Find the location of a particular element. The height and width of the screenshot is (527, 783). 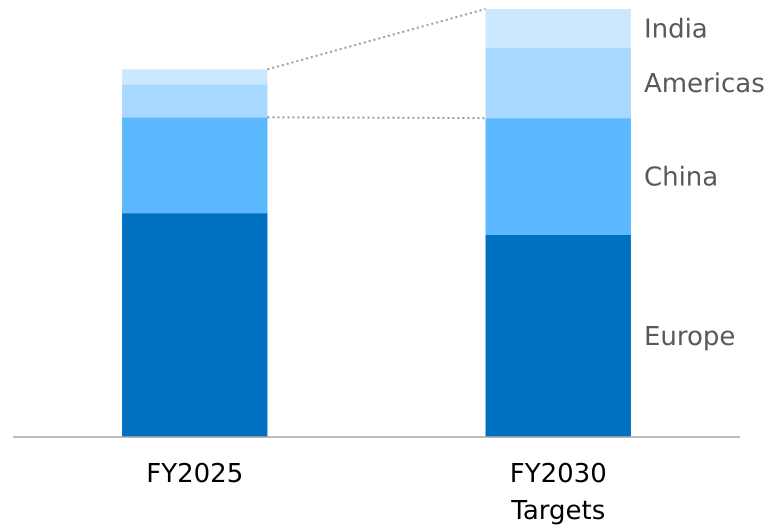

x-tick-label: FY2025 is located at coordinates (195, 474).